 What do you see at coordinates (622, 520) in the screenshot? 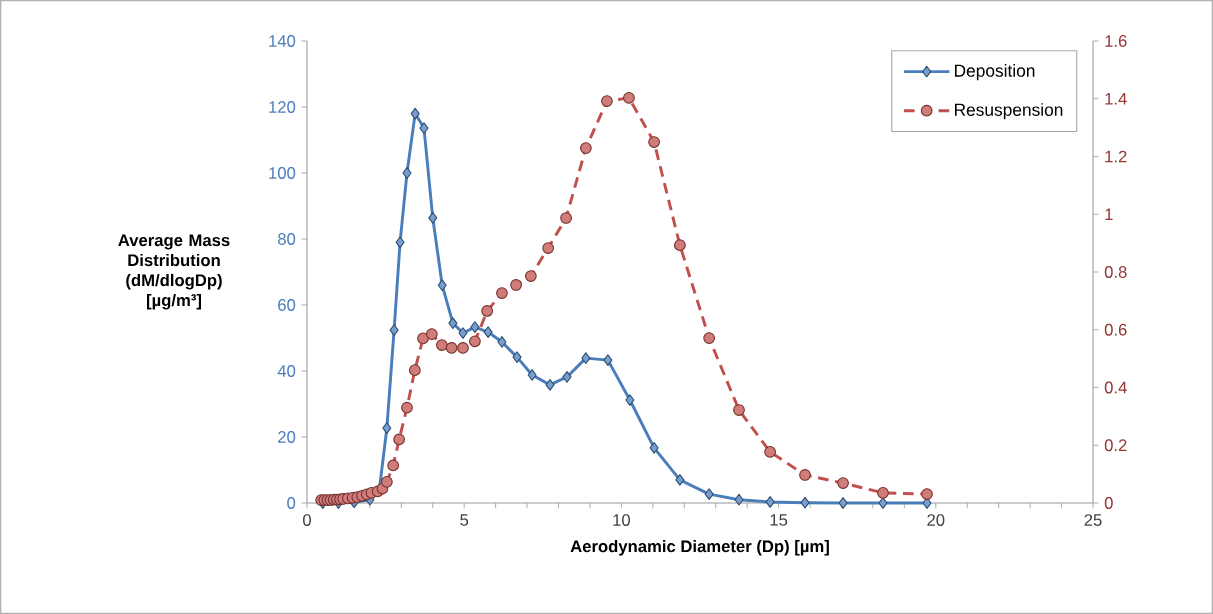
I see `x-tick-label: 10` at bounding box center [622, 520].